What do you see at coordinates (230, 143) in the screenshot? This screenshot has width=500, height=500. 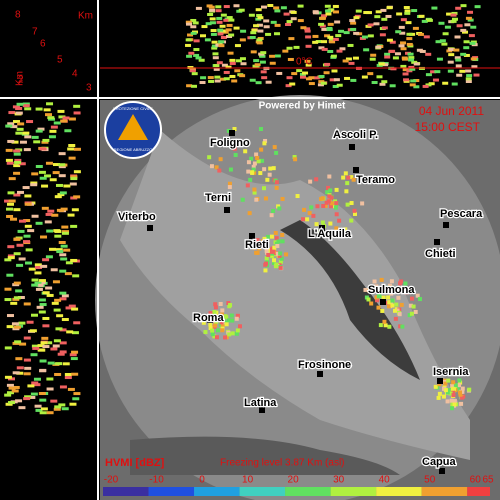 I see `city-label: Foligno` at bounding box center [230, 143].